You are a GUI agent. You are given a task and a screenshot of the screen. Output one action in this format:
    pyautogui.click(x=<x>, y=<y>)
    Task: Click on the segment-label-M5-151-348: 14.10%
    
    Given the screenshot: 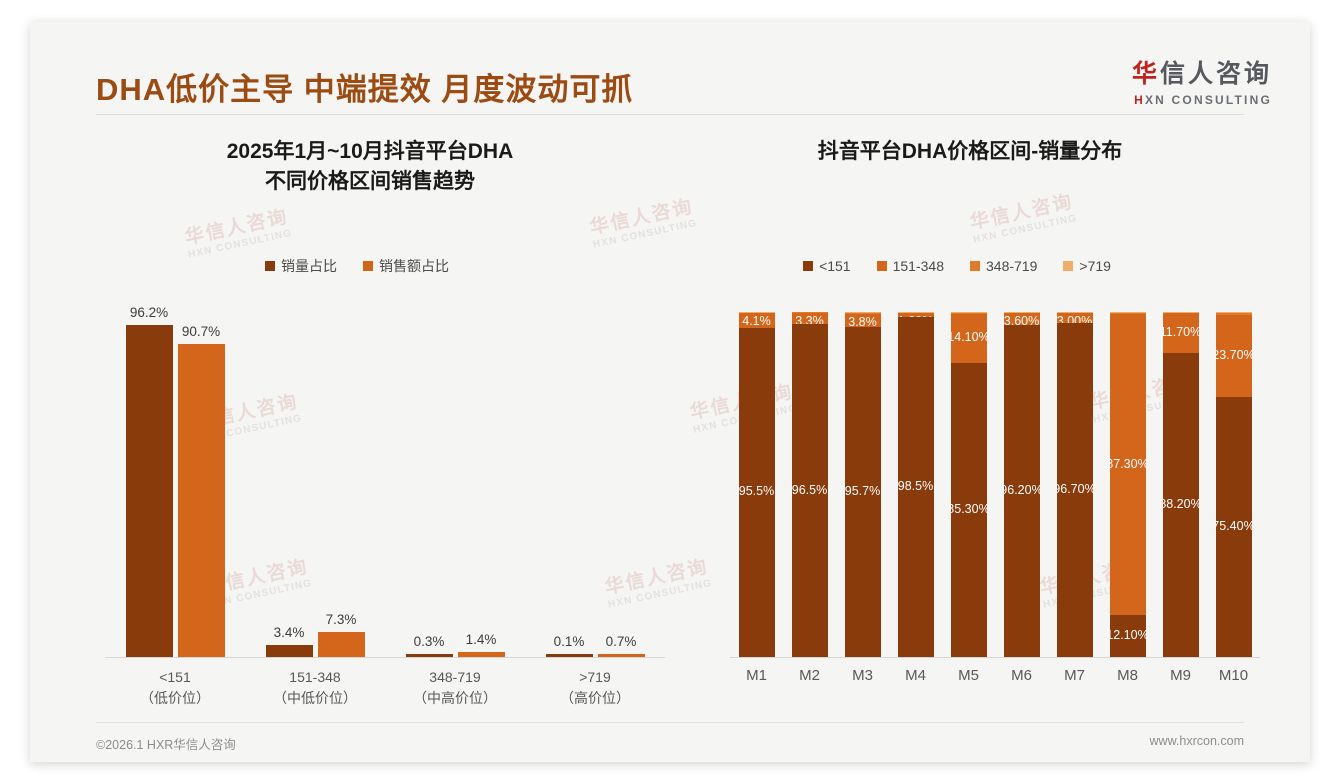 What is the action you would take?
    pyautogui.click(x=968, y=337)
    